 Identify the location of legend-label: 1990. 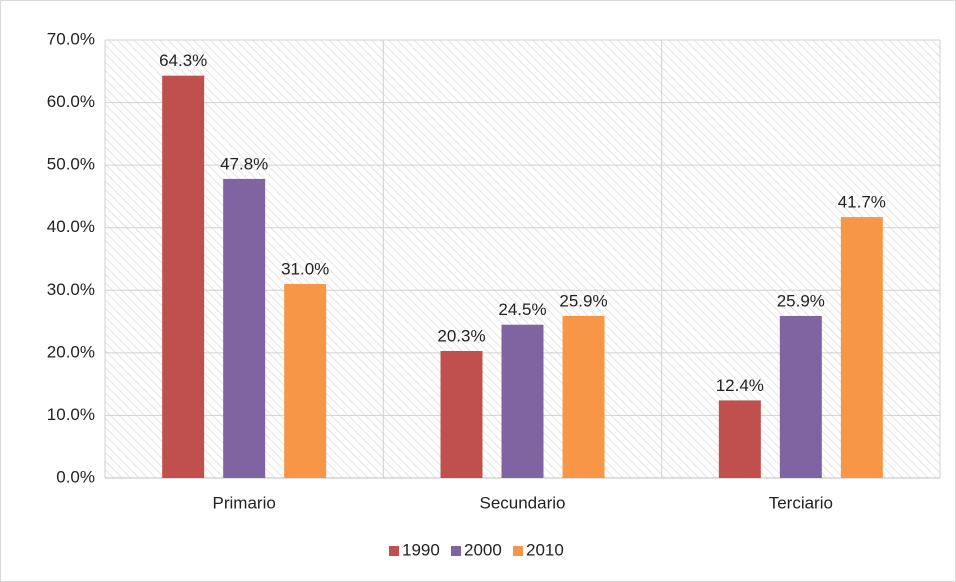
(421, 549).